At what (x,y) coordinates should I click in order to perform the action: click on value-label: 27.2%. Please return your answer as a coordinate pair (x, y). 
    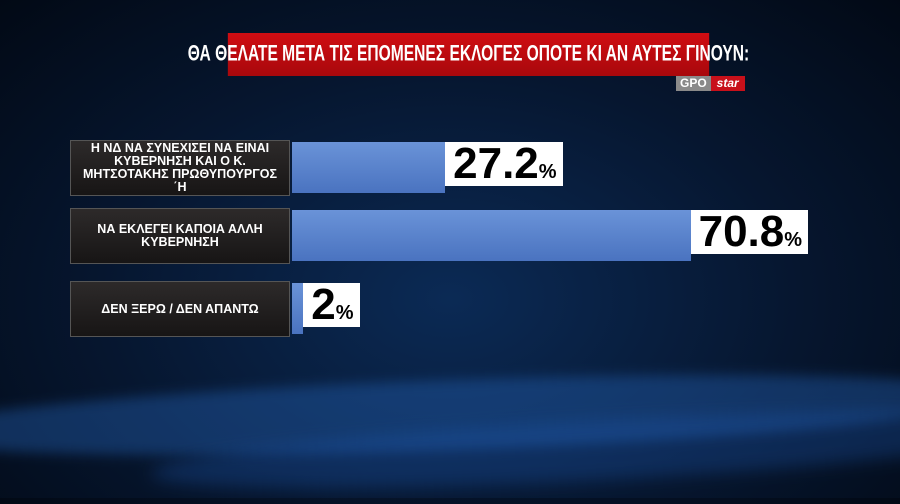
    Looking at the image, I should click on (504, 163).